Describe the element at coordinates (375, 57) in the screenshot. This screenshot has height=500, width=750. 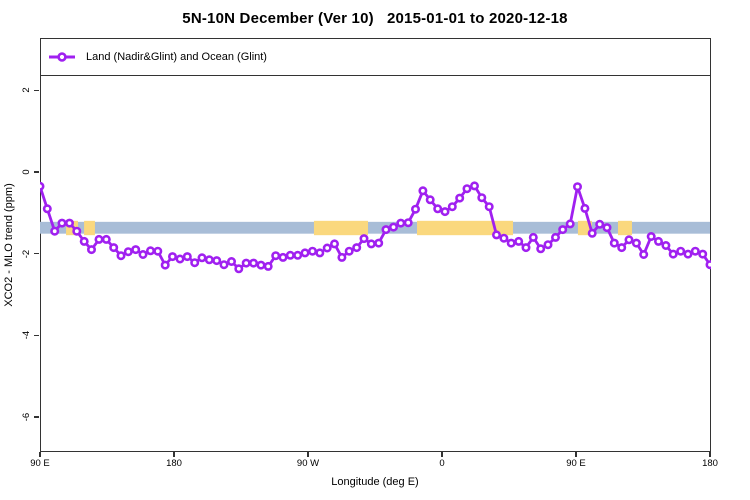
I see `legend-box: Land (Nadir&Glint) and Ocean (Glint)` at that location.